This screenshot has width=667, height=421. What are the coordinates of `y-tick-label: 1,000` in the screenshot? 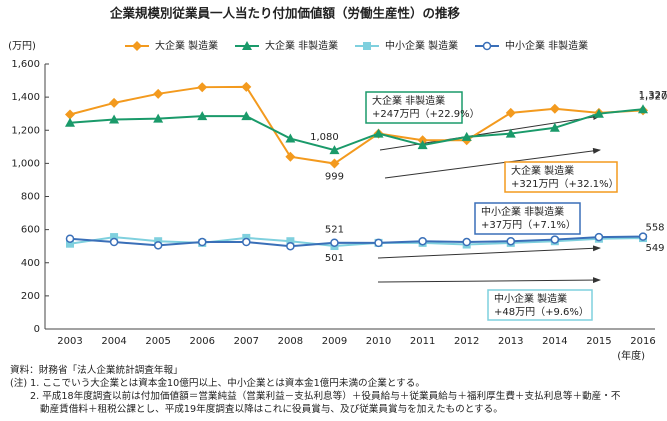 It's located at (25, 163).